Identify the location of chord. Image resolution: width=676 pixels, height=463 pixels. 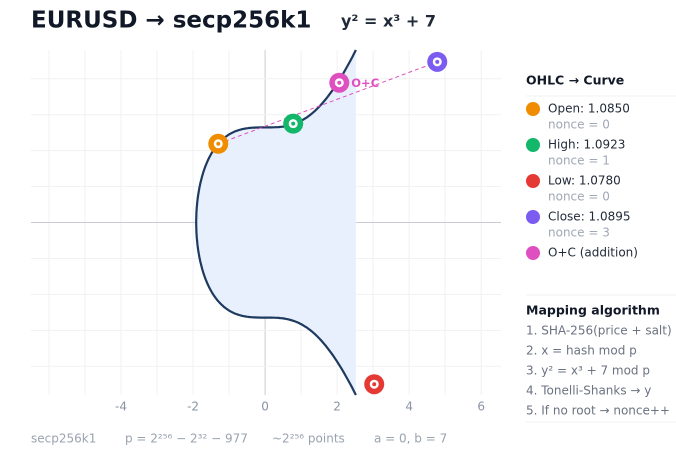
(328, 103).